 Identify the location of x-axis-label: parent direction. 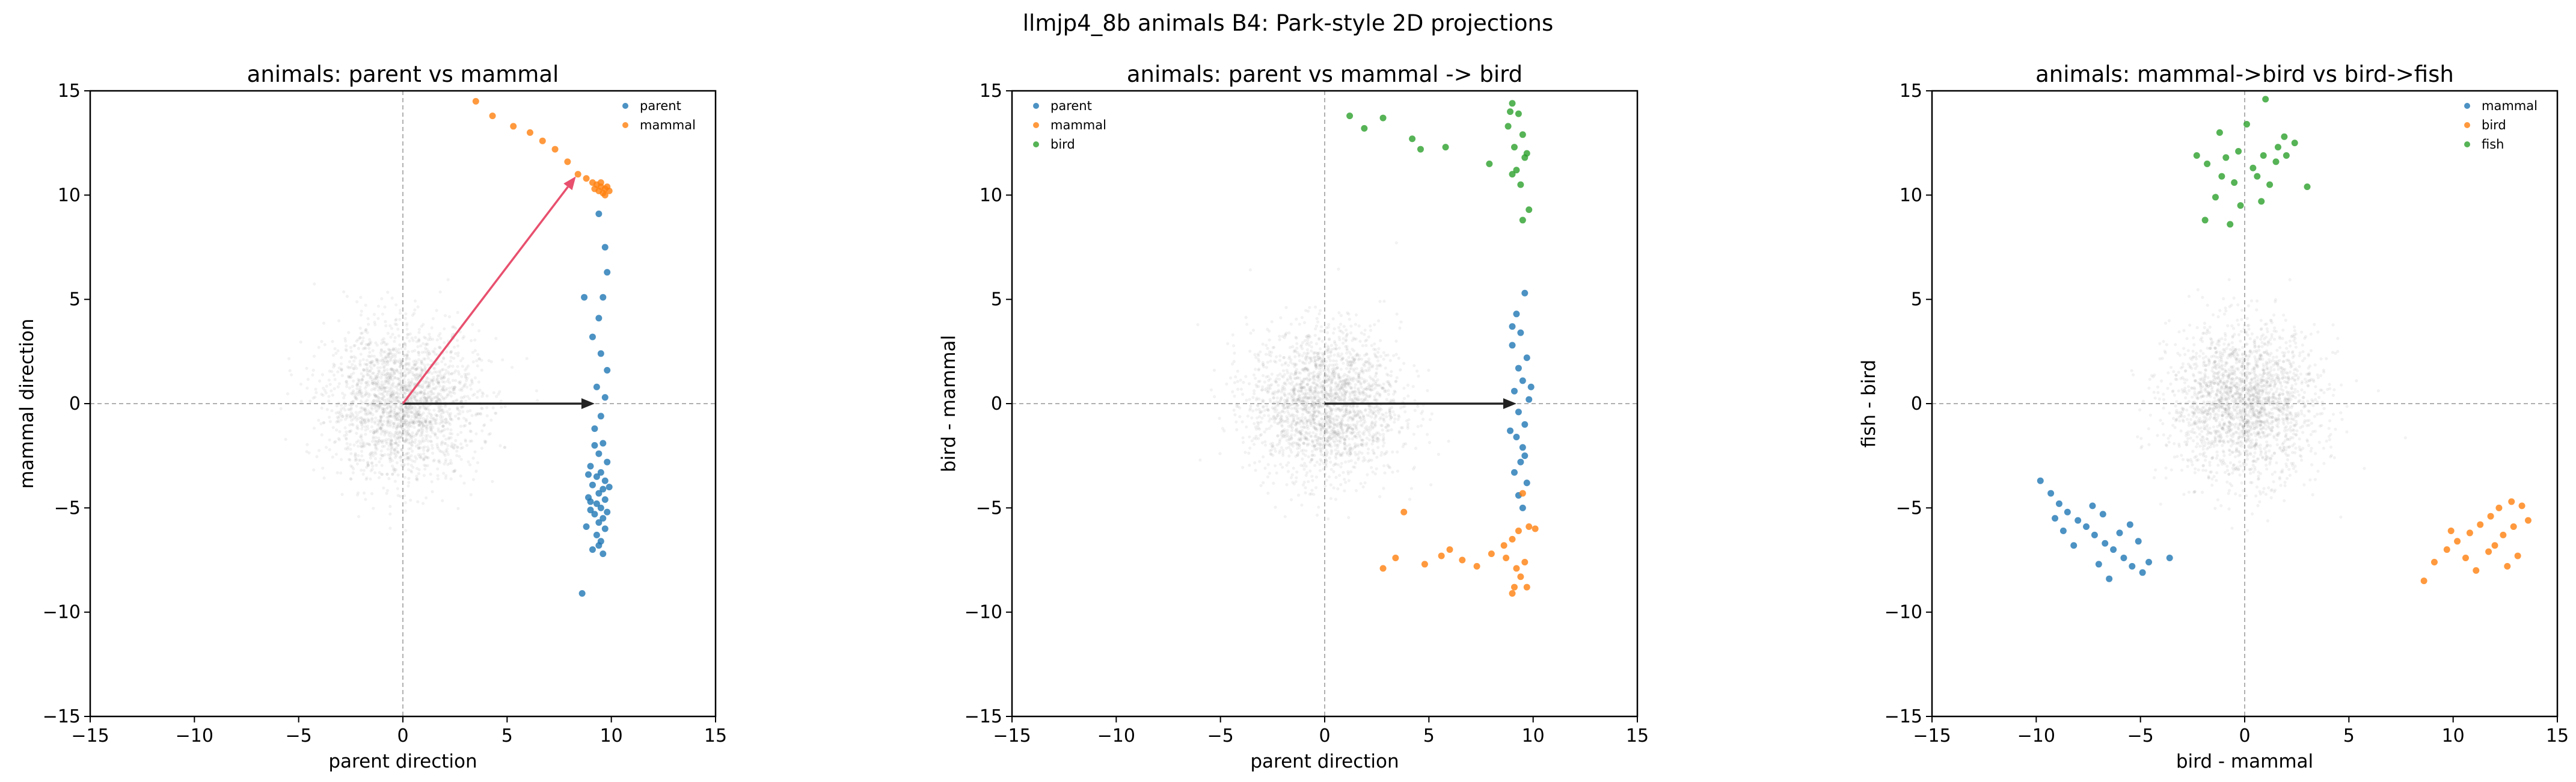
(1324, 761).